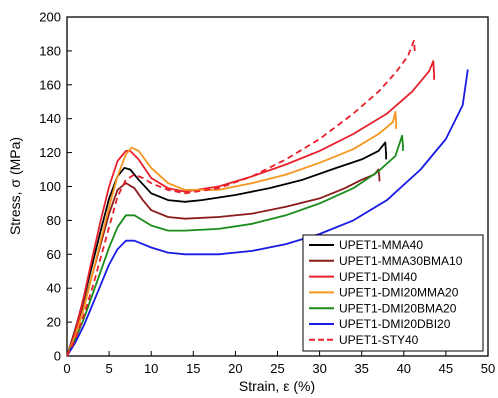  I want to click on x-tick-label: 20, so click(235, 368).